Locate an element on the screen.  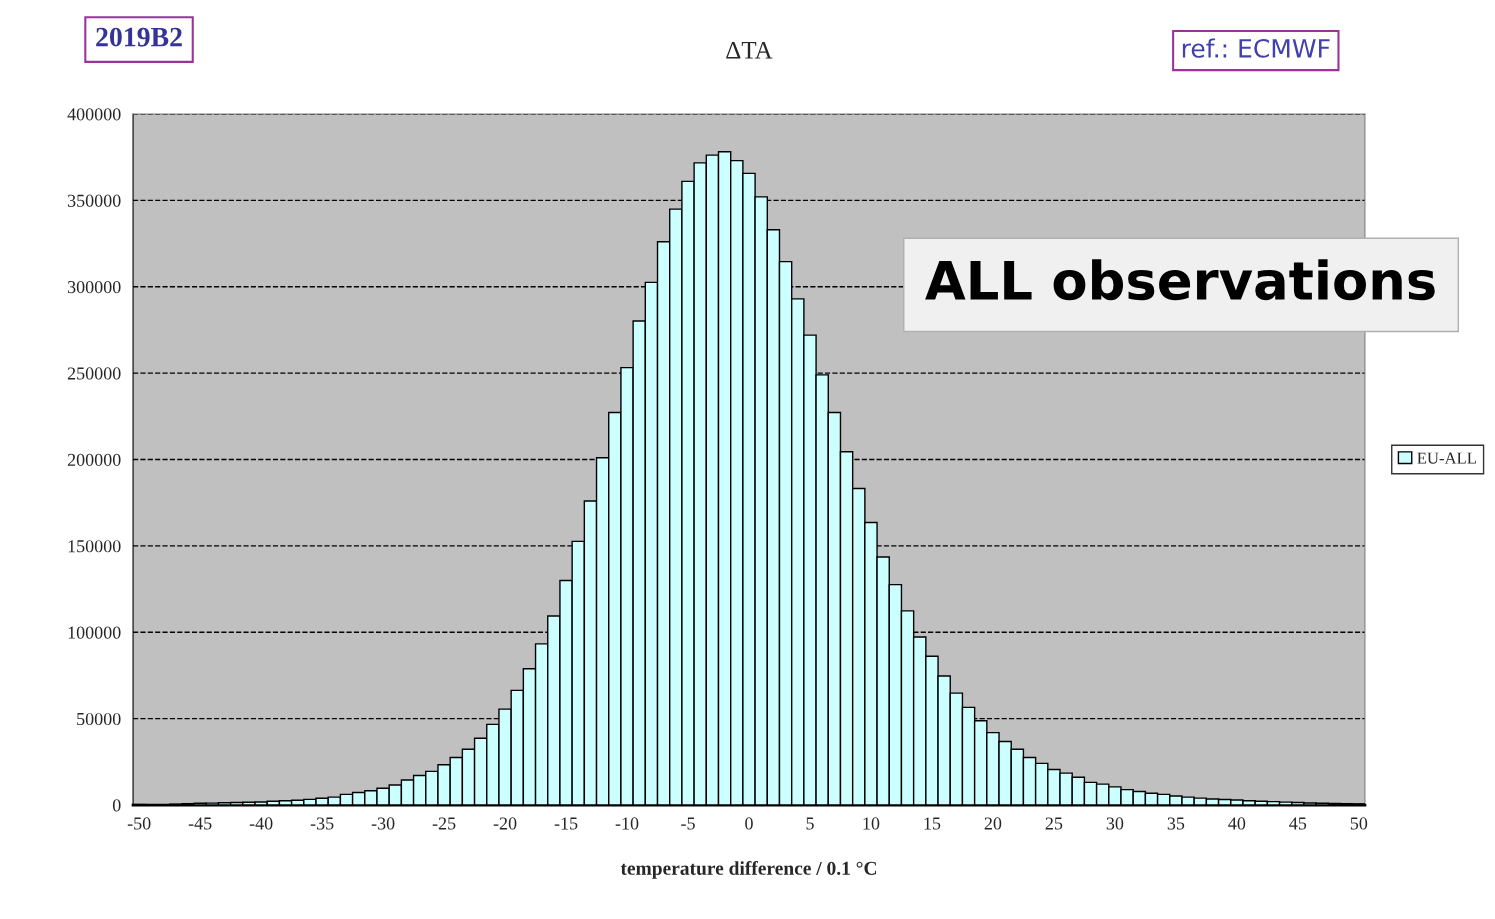
x-tick-label: -40 is located at coordinates (261, 823).